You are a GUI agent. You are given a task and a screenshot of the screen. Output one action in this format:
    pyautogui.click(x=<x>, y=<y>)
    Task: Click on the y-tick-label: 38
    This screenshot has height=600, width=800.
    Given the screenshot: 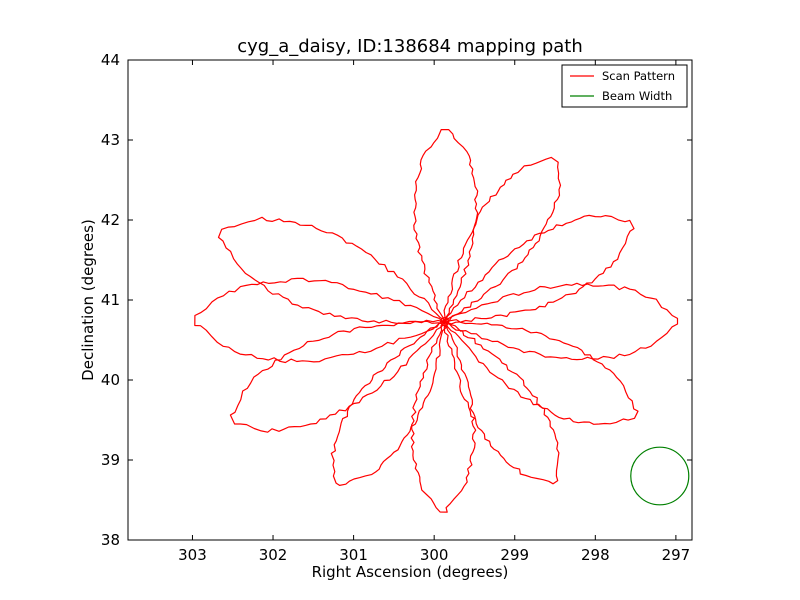 What is the action you would take?
    pyautogui.click(x=110, y=540)
    